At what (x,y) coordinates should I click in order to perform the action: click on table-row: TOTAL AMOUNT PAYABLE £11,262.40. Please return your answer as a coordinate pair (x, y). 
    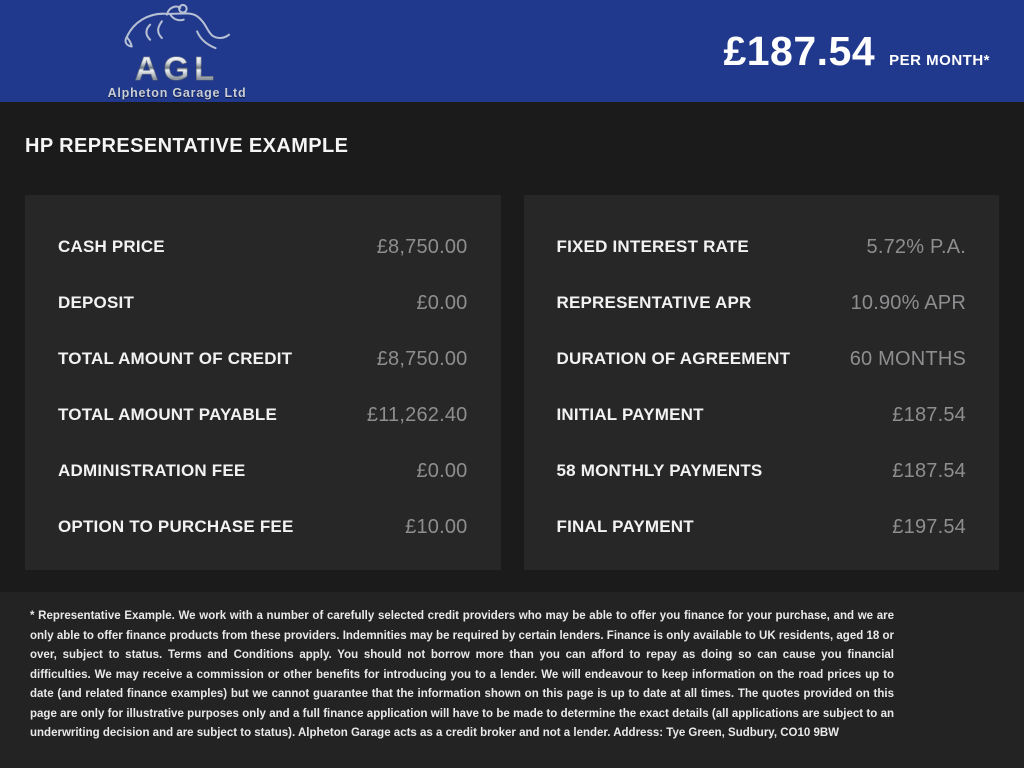
    Looking at the image, I should click on (263, 415).